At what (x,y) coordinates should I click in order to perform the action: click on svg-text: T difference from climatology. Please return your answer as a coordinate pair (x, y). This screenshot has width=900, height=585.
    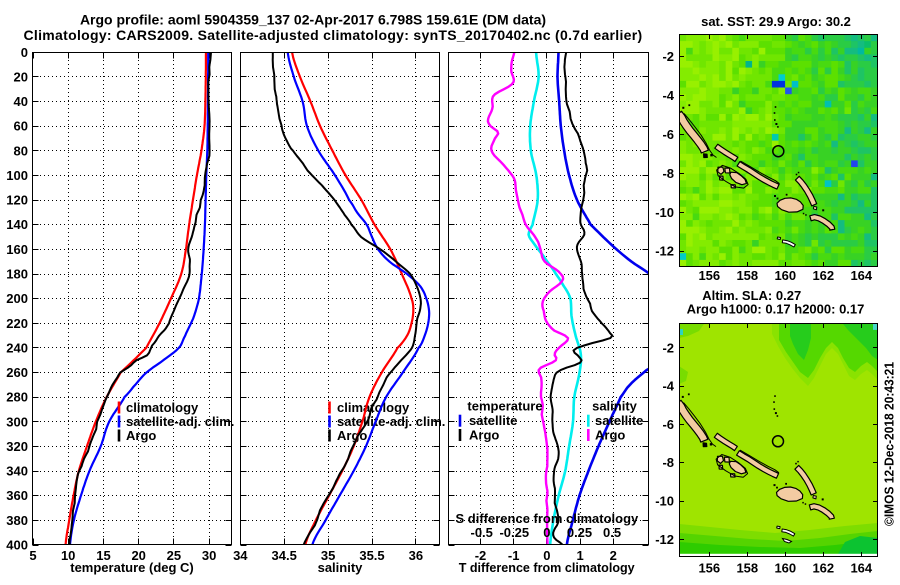
    Looking at the image, I should click on (547, 567).